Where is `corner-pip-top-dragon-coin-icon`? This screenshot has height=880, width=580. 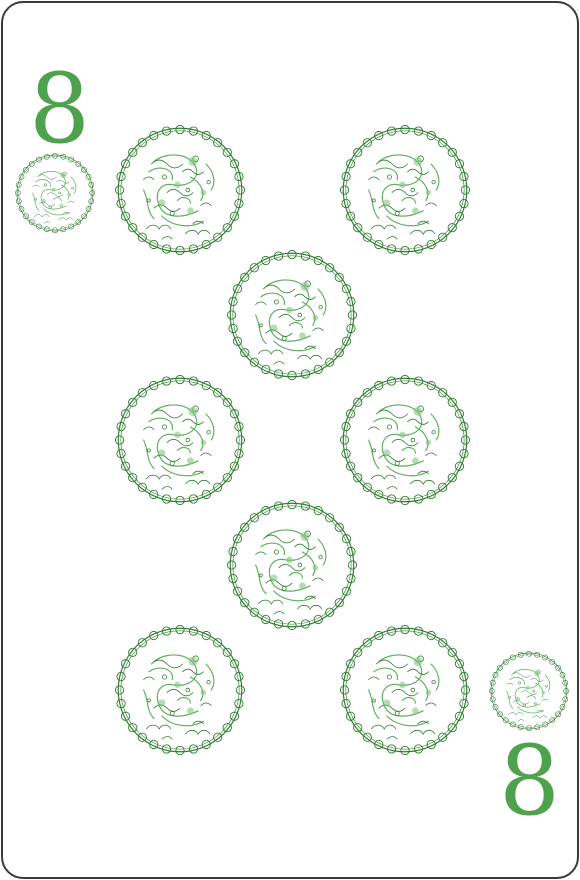 corner-pip-top-dragon-coin-icon is located at coordinates (55, 193).